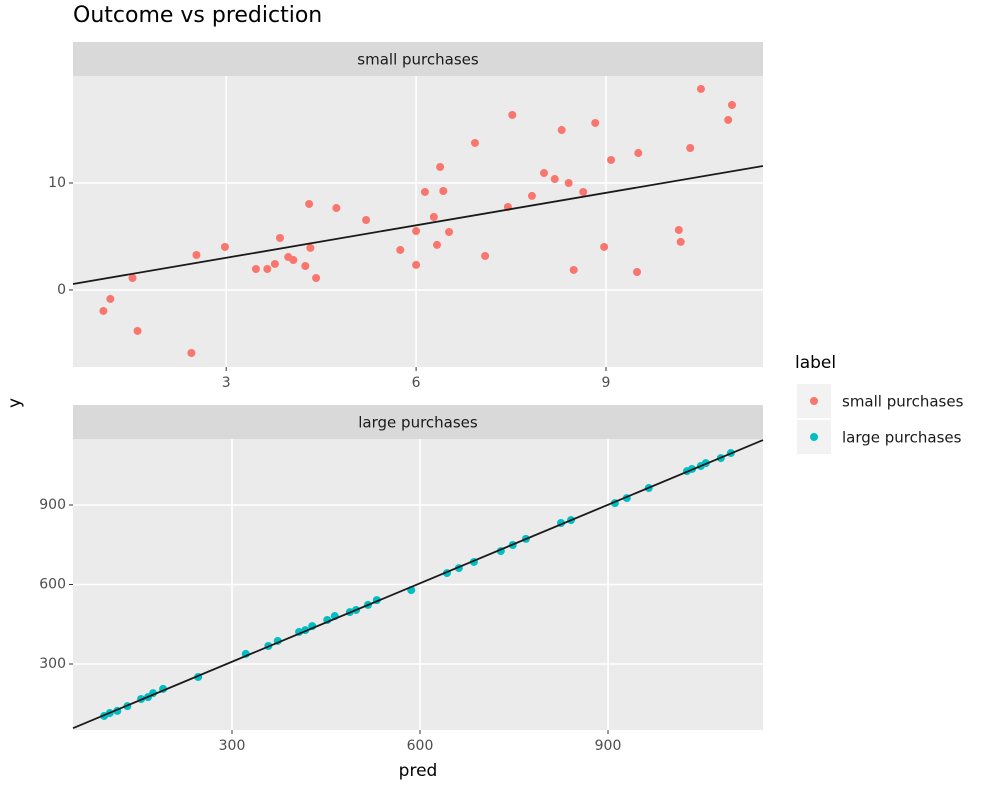 This screenshot has height=788, width=998. What do you see at coordinates (232, 746) in the screenshot?
I see `x-tick-label: 300` at bounding box center [232, 746].